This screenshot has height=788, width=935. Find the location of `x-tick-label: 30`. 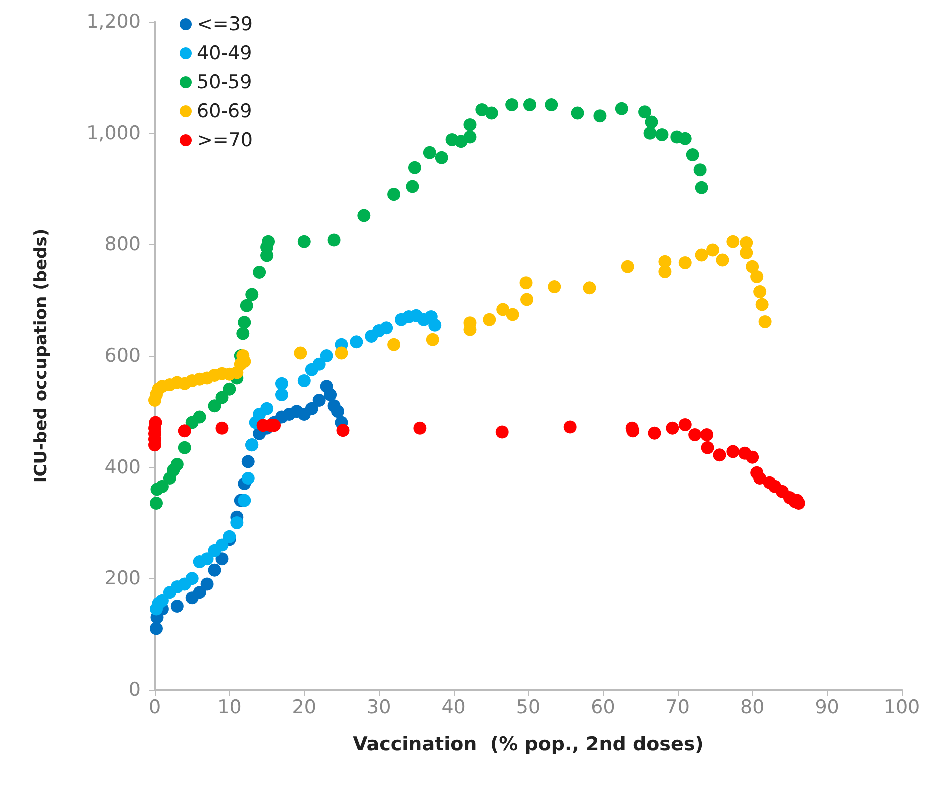

x-tick-label: 30 is located at coordinates (379, 707).